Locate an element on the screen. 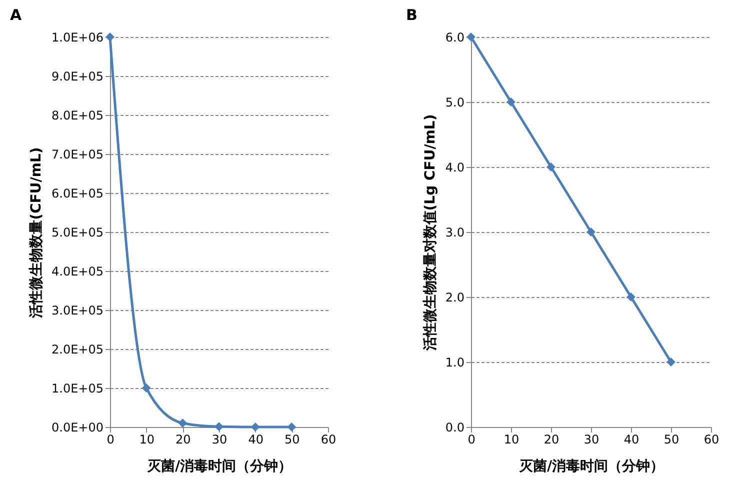 The height and width of the screenshot is (502, 736). y-tick-label: 7.0E+05 is located at coordinates (78, 155).